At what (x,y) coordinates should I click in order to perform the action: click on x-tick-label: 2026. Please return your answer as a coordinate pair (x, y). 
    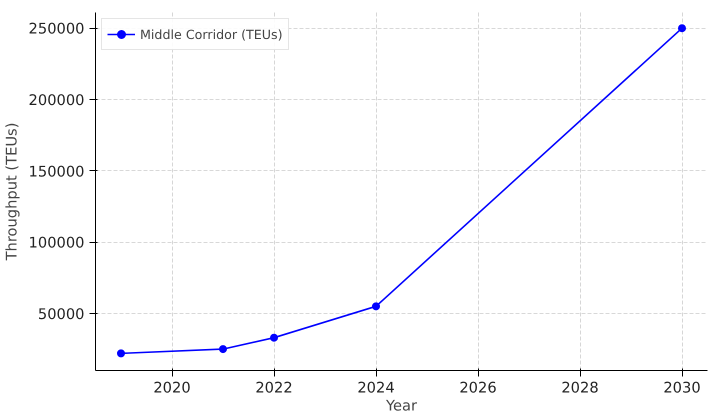
    Looking at the image, I should click on (478, 388).